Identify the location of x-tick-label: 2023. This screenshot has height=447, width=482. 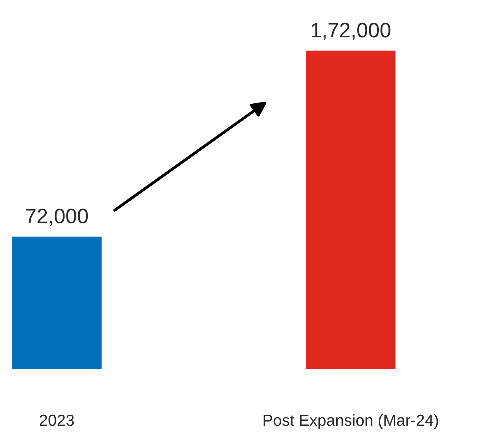
(57, 420).